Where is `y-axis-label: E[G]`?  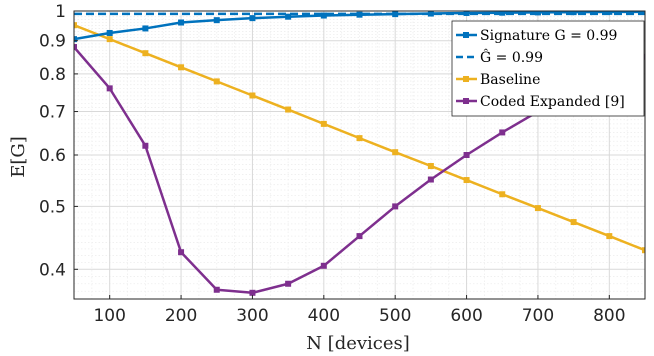
y-axis-label: E[G] is located at coordinates (18, 157).